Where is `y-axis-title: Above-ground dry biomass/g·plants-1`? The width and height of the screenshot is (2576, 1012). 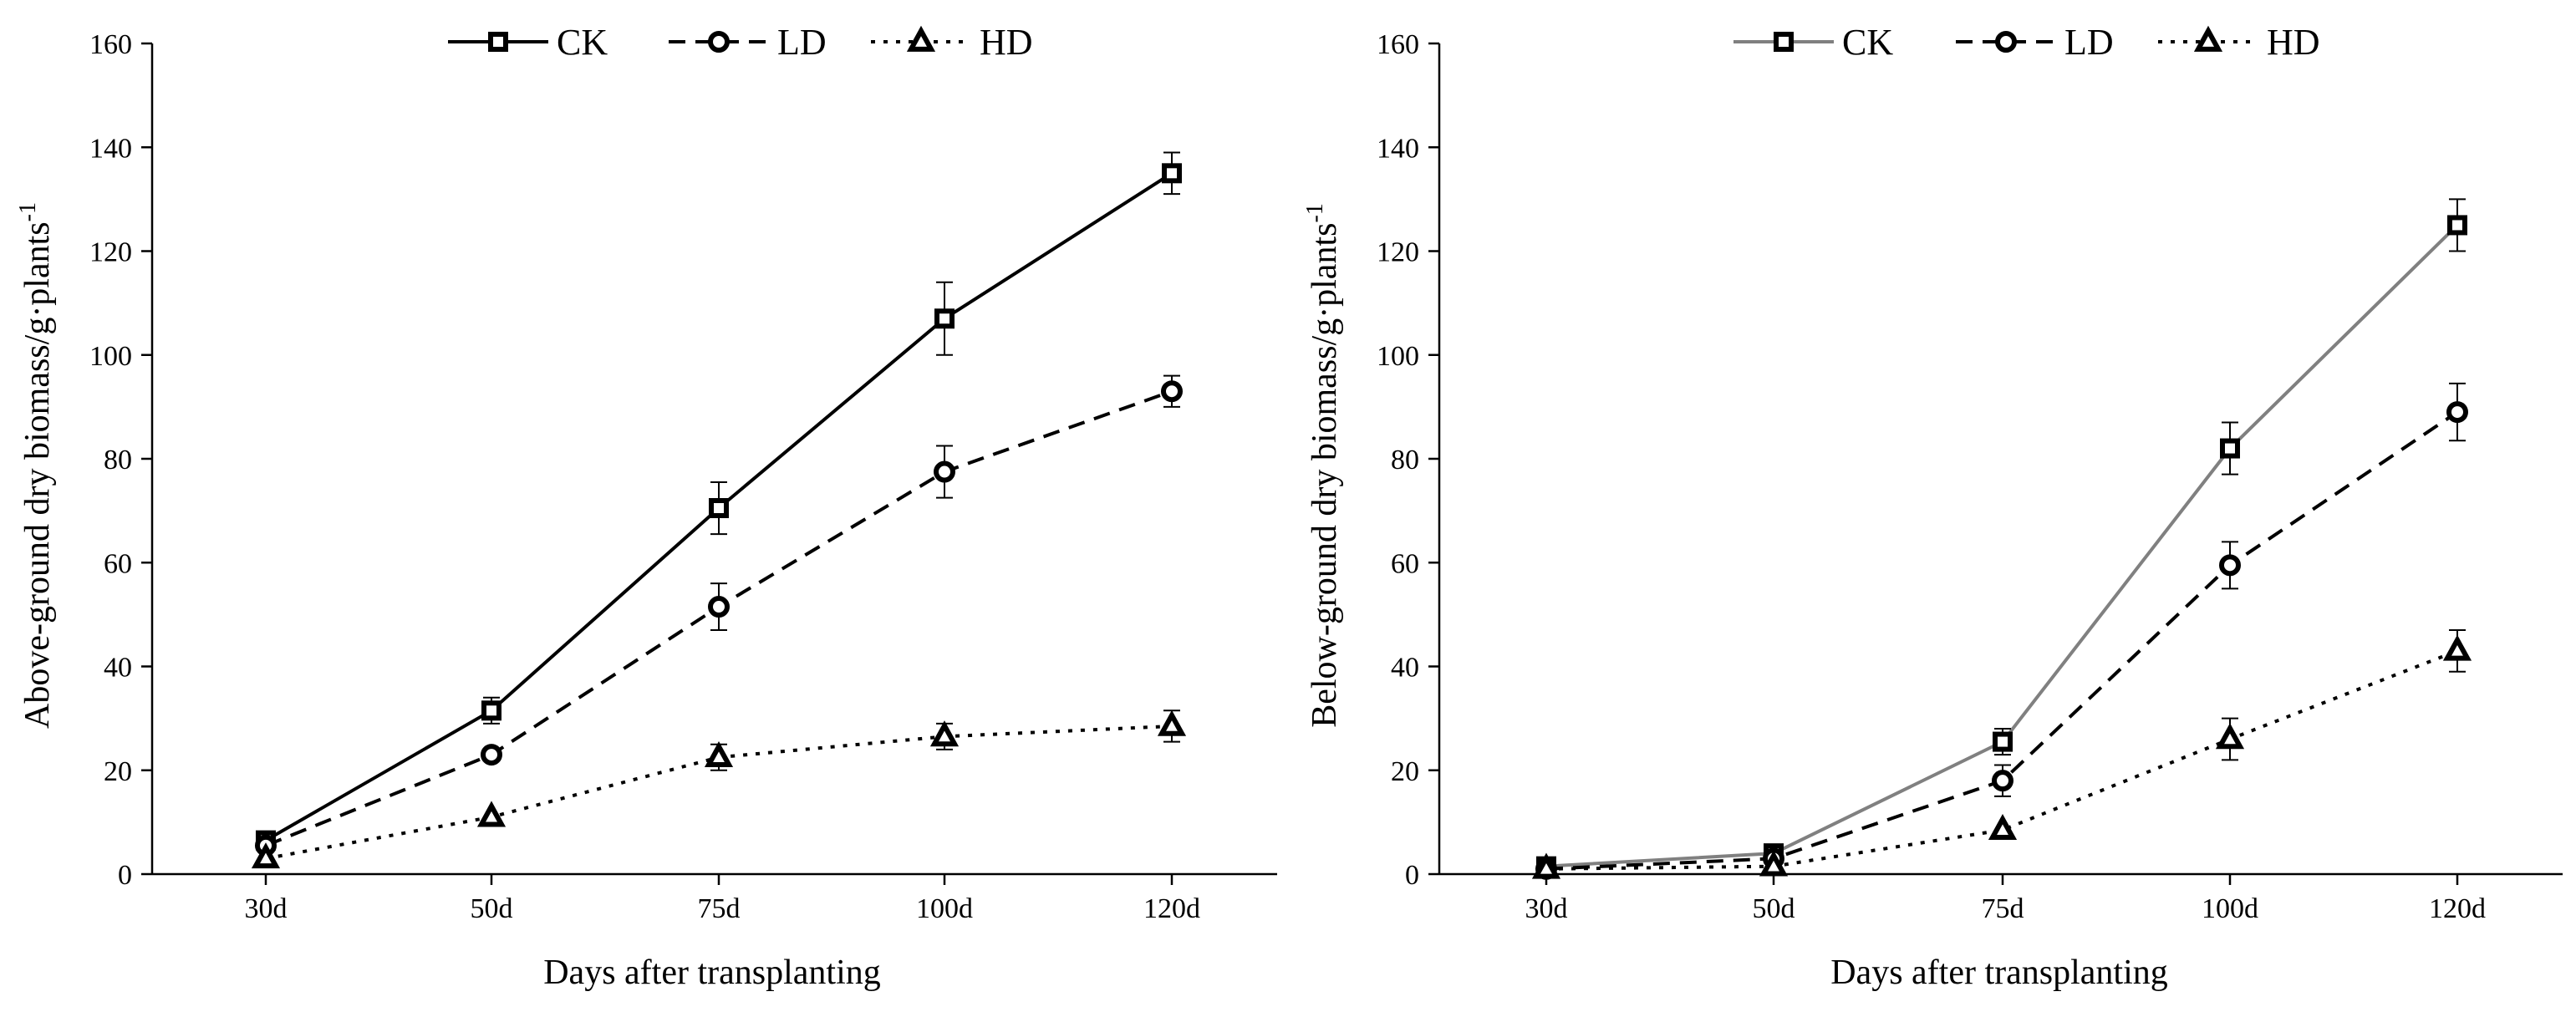 y-axis-title: Above-ground dry biomass/g·plants-1 is located at coordinates (36, 465).